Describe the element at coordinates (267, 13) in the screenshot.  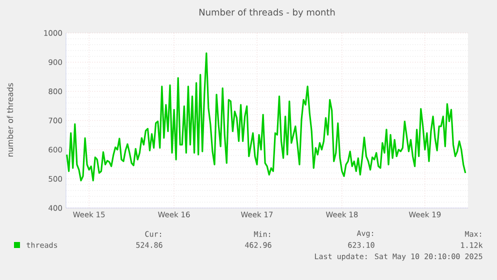
I see `chart-title: Number of threads - by month` at that location.